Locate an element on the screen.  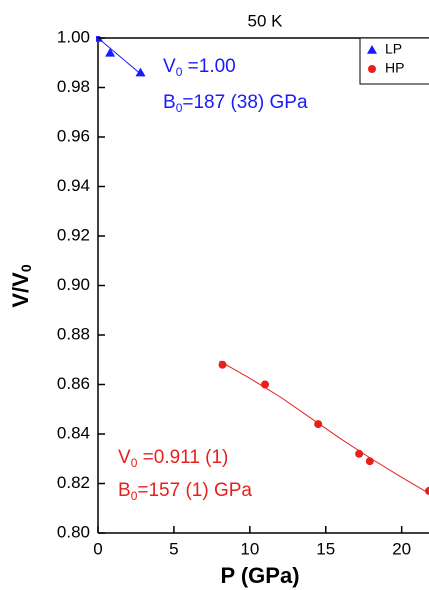
y-tick-label: 0.86 is located at coordinates (73, 383).